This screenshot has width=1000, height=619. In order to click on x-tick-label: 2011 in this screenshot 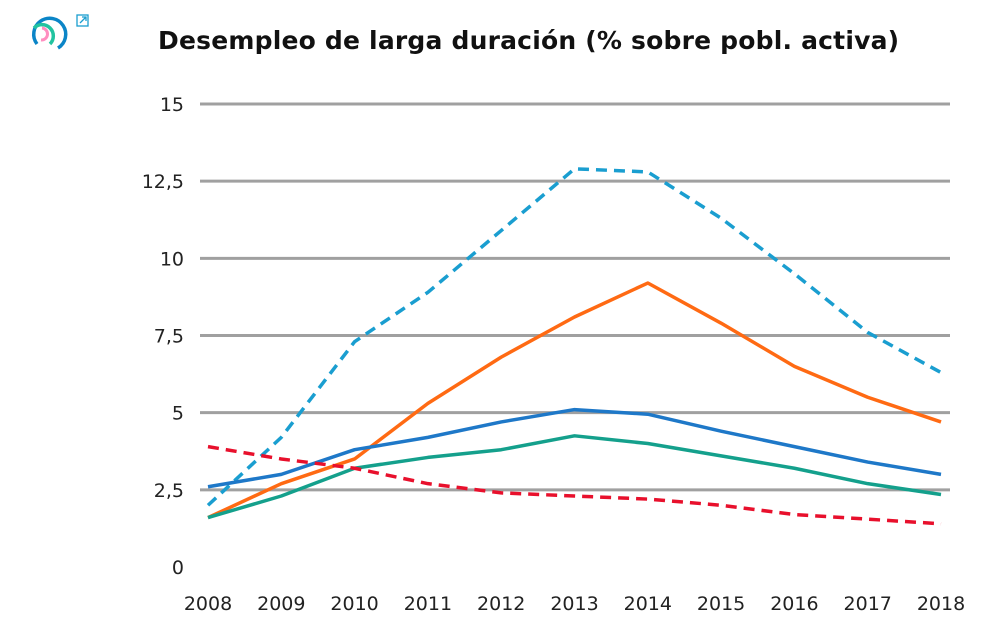, I will do `click(428, 604)`.